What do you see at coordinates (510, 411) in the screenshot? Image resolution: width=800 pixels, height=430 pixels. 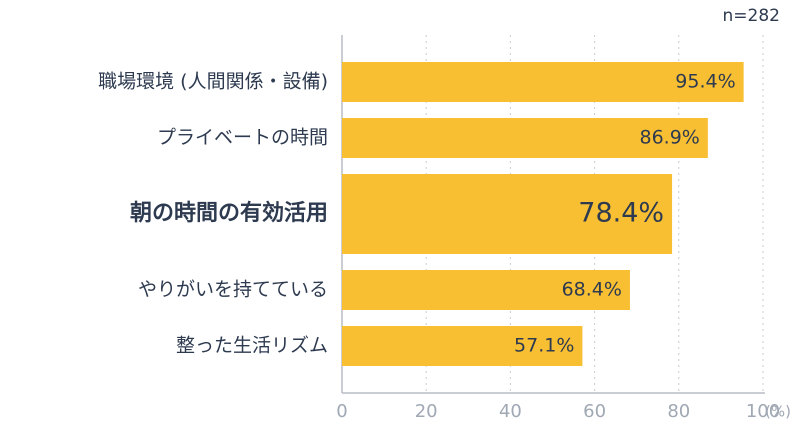 I see `x-tick-label: 40` at bounding box center [510, 411].